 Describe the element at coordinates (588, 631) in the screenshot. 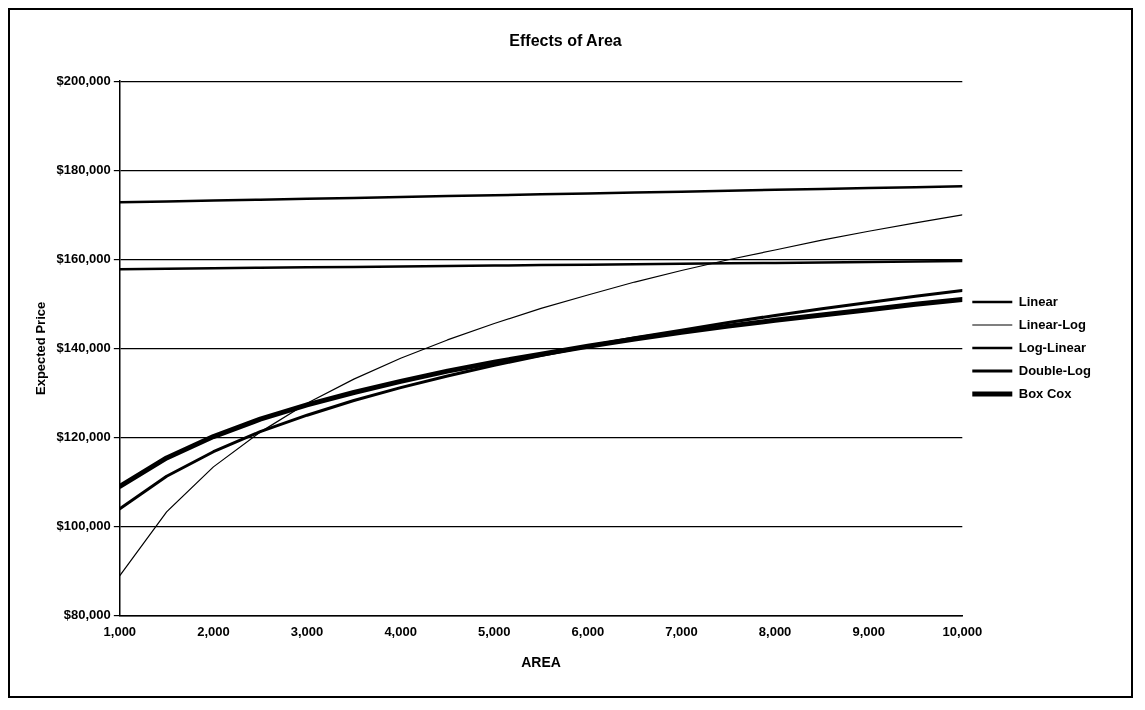

I see `x-tick-label: 6,000` at that location.